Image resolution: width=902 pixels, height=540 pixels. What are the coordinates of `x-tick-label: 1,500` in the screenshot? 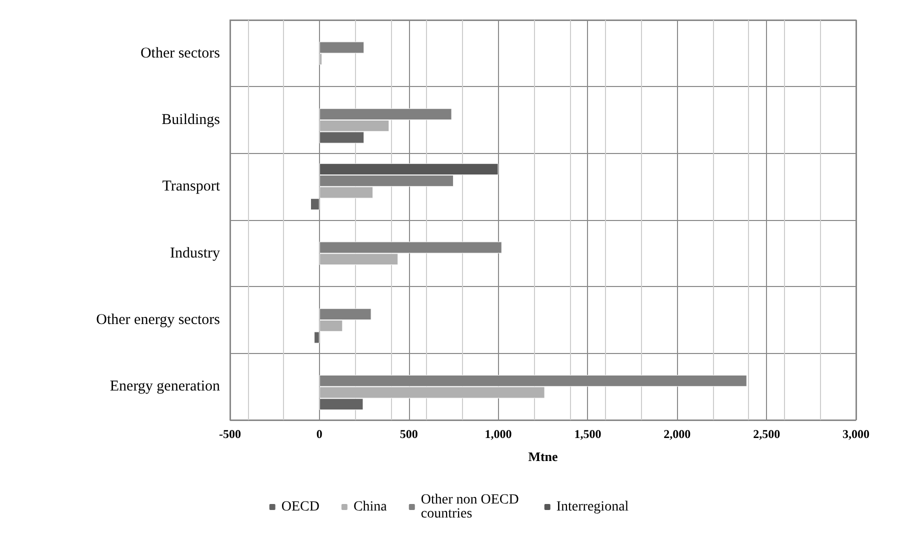 It's located at (588, 434).